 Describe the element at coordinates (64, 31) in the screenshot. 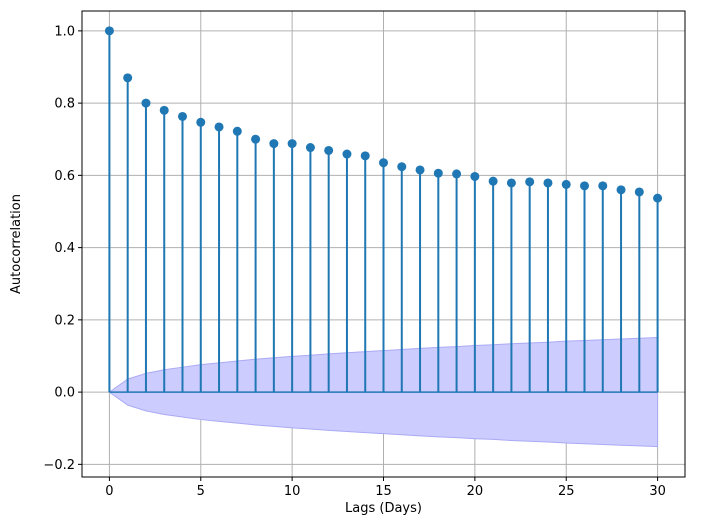

I see `y-tick-label: 1.0` at that location.